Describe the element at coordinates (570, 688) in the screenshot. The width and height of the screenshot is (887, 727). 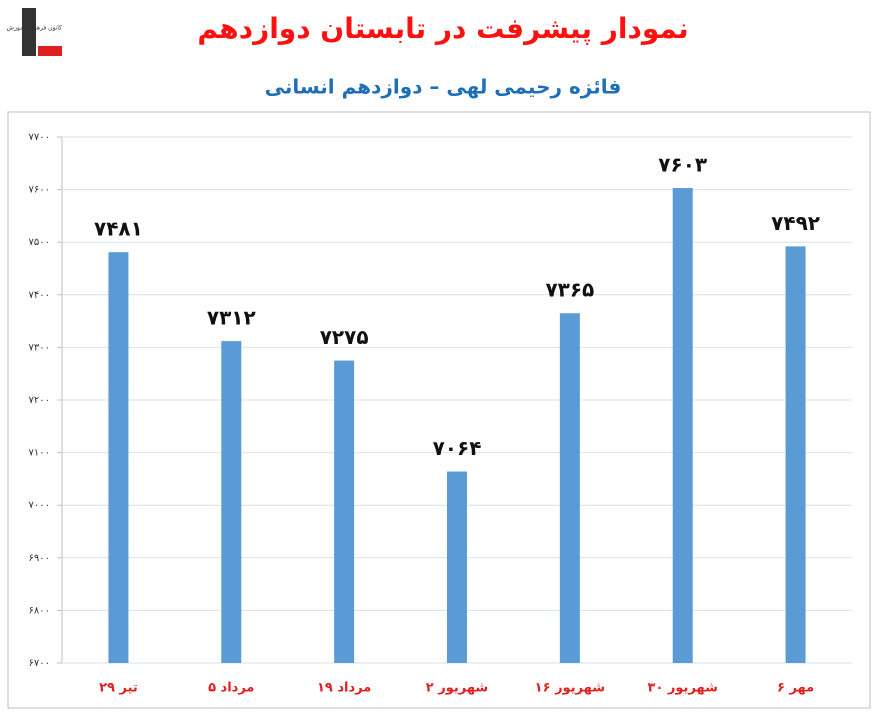
I see `x-tick-label: ۱۶ شهریور` at that location.